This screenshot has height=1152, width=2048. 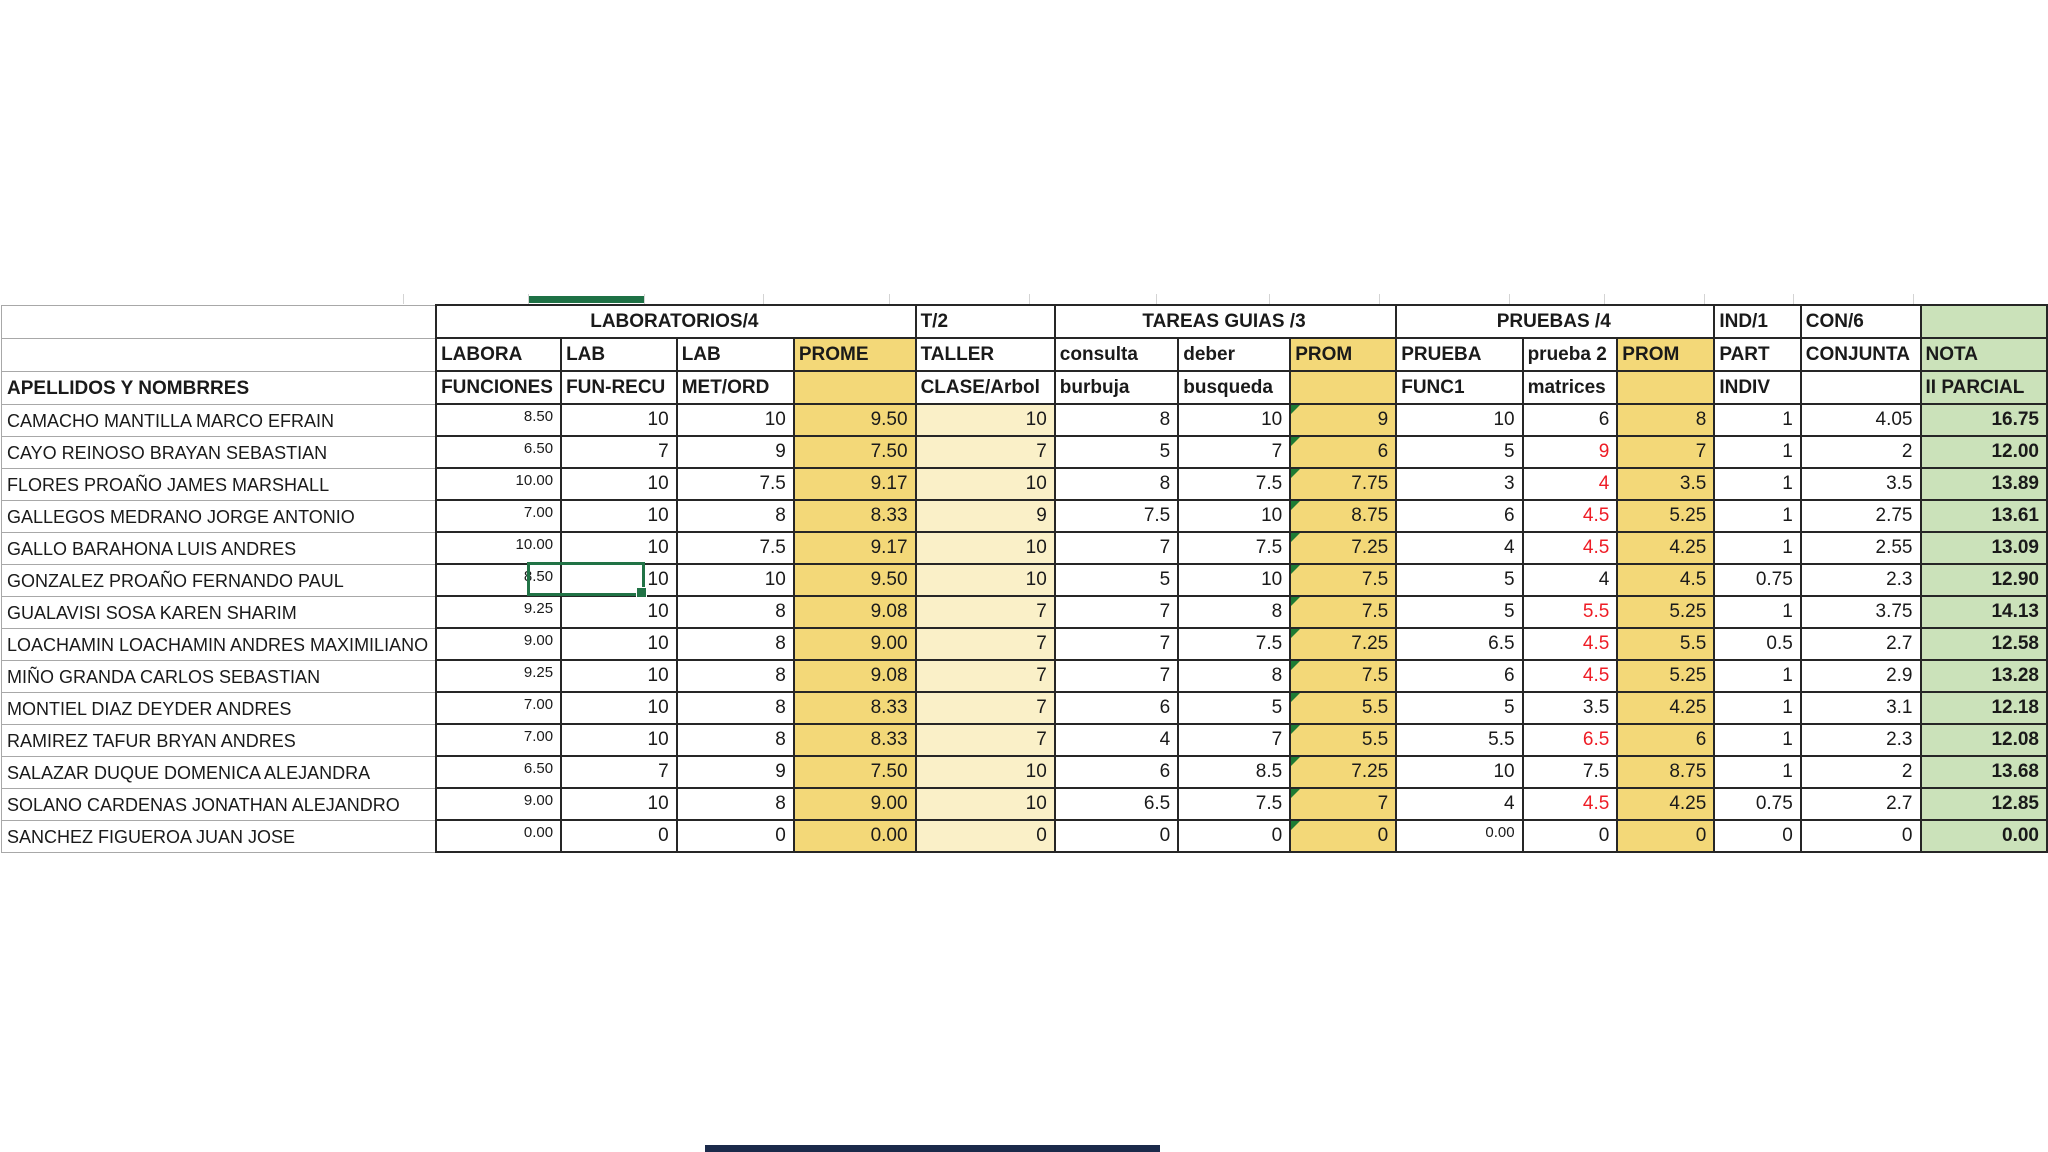 I want to click on column-header-prom-tareas: PROM, so click(x=1343, y=354).